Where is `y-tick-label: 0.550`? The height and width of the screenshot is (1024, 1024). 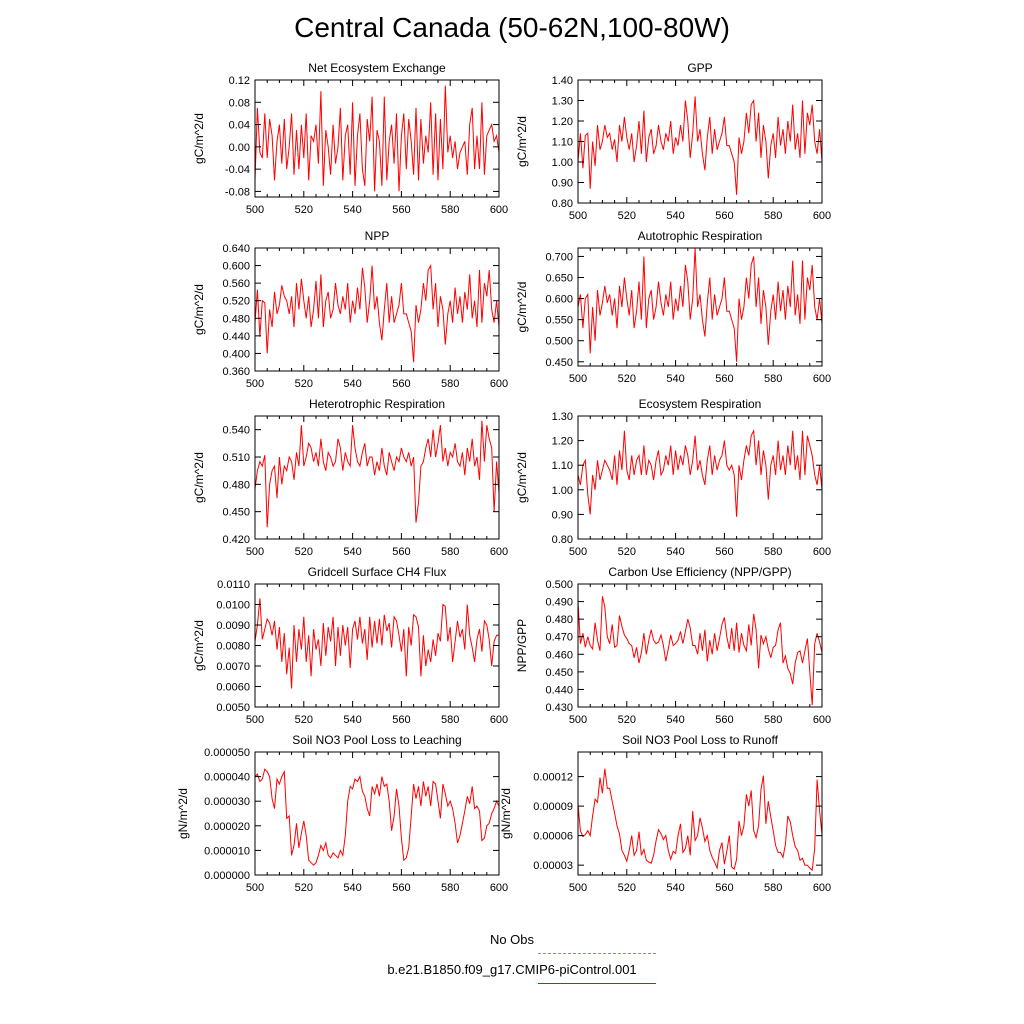 y-tick-label: 0.550 is located at coordinates (559, 321).